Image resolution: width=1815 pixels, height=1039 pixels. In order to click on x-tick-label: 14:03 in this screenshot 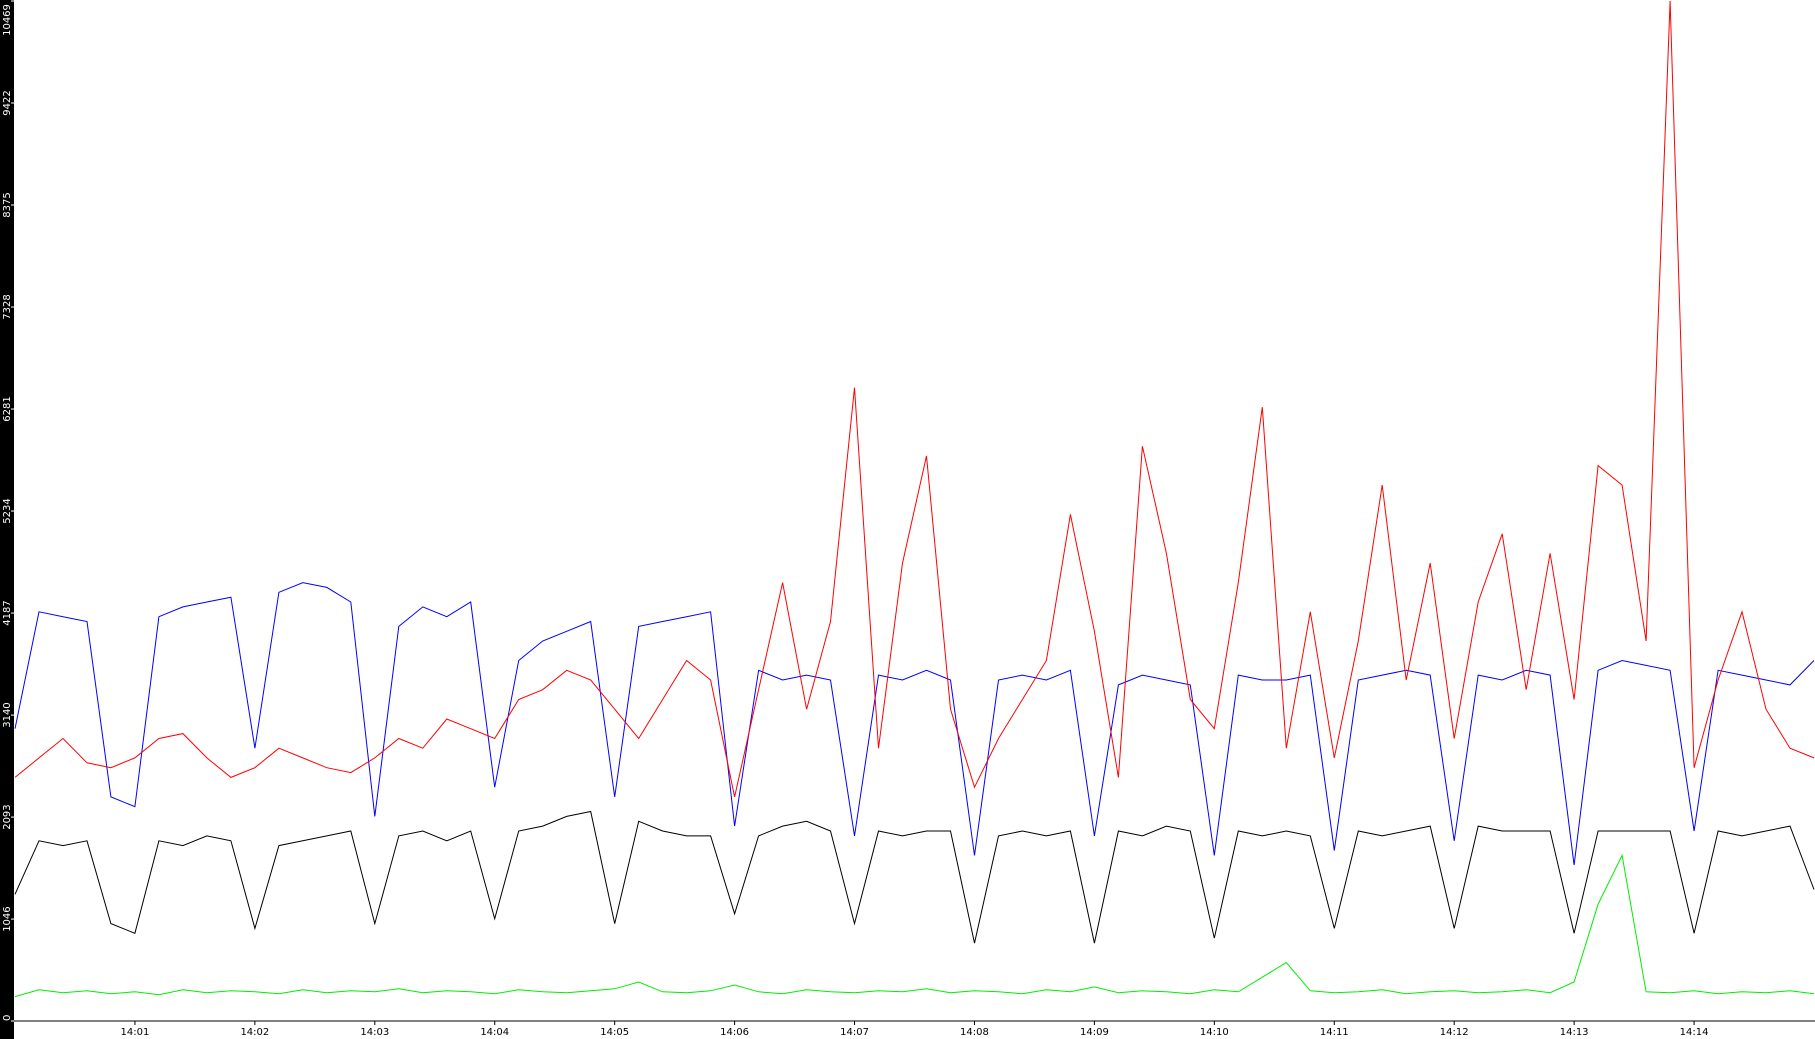, I will do `click(374, 1032)`.